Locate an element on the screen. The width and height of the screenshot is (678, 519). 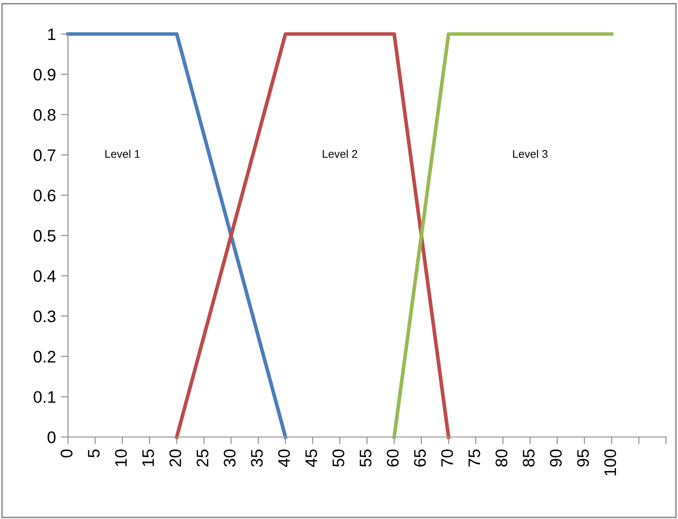
x-tick-label: 60 is located at coordinates (392, 457).